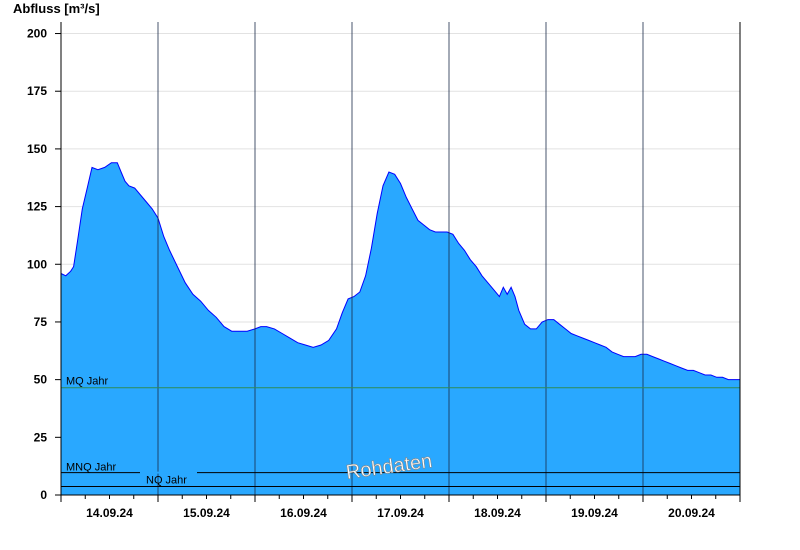  What do you see at coordinates (43, 495) in the screenshot?
I see `y-tick-label: 0` at bounding box center [43, 495].